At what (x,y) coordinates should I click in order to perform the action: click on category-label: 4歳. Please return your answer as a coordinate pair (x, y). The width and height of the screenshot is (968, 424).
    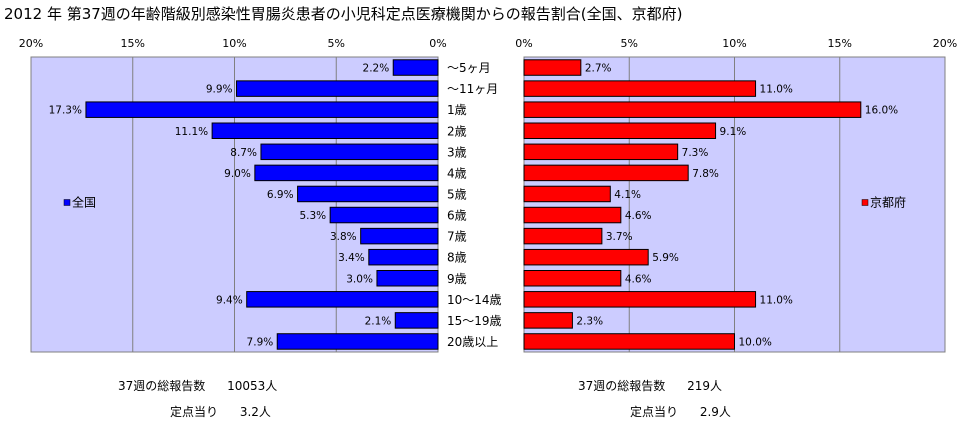
    Looking at the image, I should click on (457, 173).